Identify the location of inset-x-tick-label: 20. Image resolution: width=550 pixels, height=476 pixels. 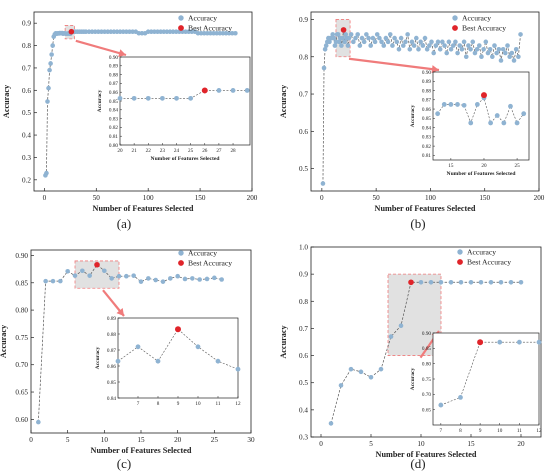
(120, 151).